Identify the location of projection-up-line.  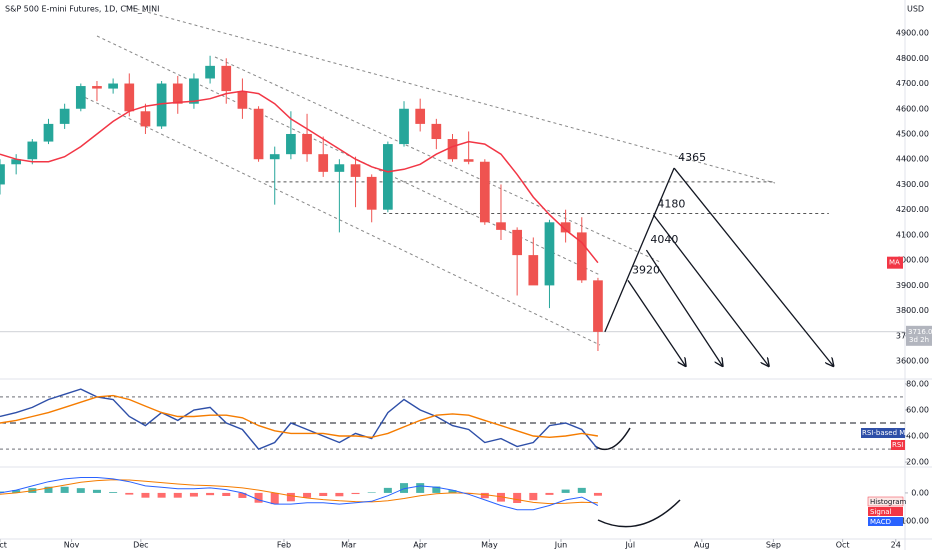
(639, 250).